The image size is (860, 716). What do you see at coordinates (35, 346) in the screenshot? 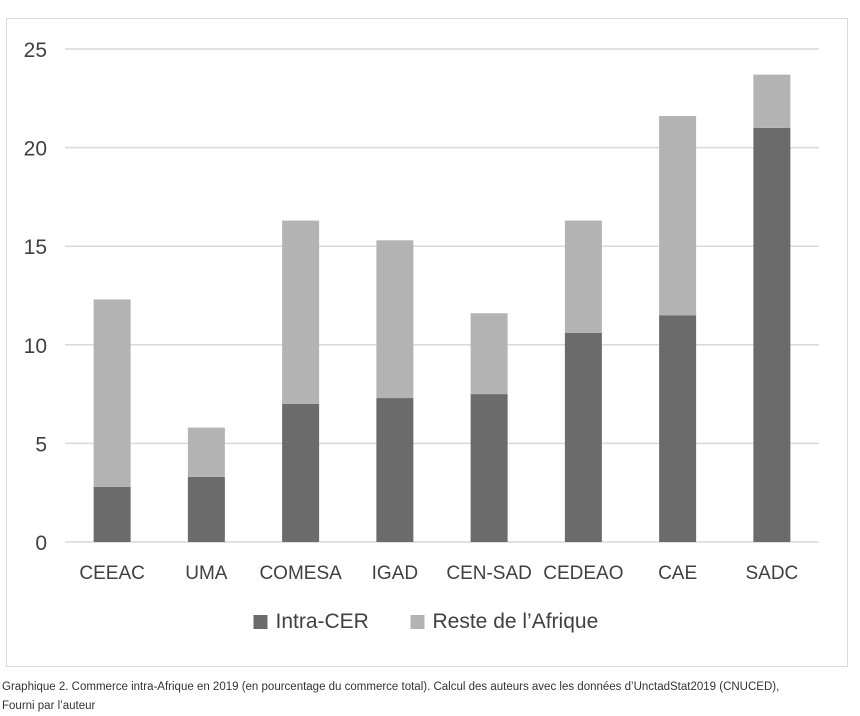
I see `y-tick-label-10: 10` at bounding box center [35, 346].